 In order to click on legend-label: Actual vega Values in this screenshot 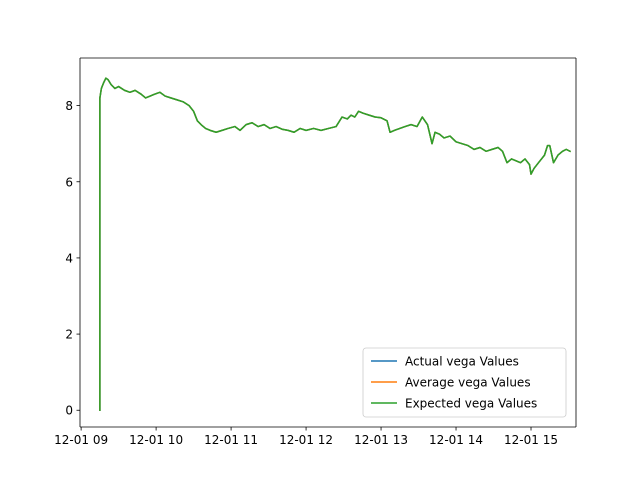, I will do `click(462, 362)`.